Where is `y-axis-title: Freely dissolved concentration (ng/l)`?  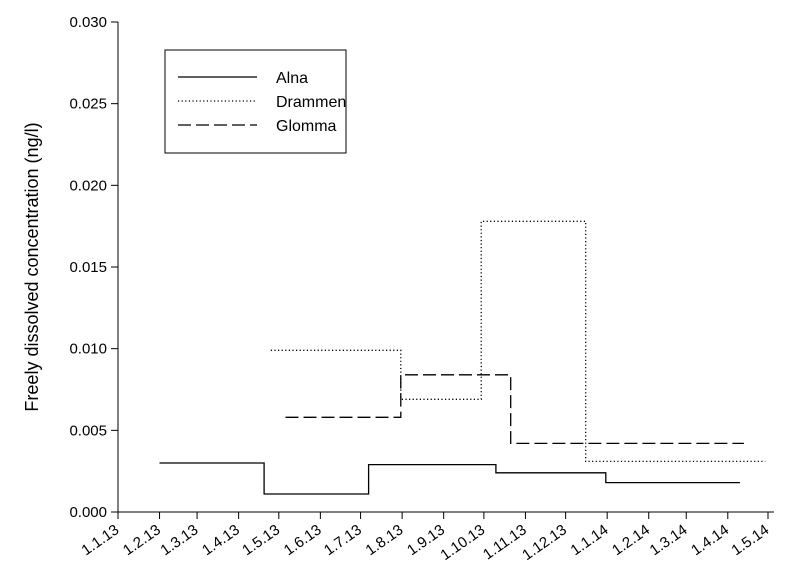
y-axis-title: Freely dissolved concentration (ng/l) is located at coordinates (32, 266).